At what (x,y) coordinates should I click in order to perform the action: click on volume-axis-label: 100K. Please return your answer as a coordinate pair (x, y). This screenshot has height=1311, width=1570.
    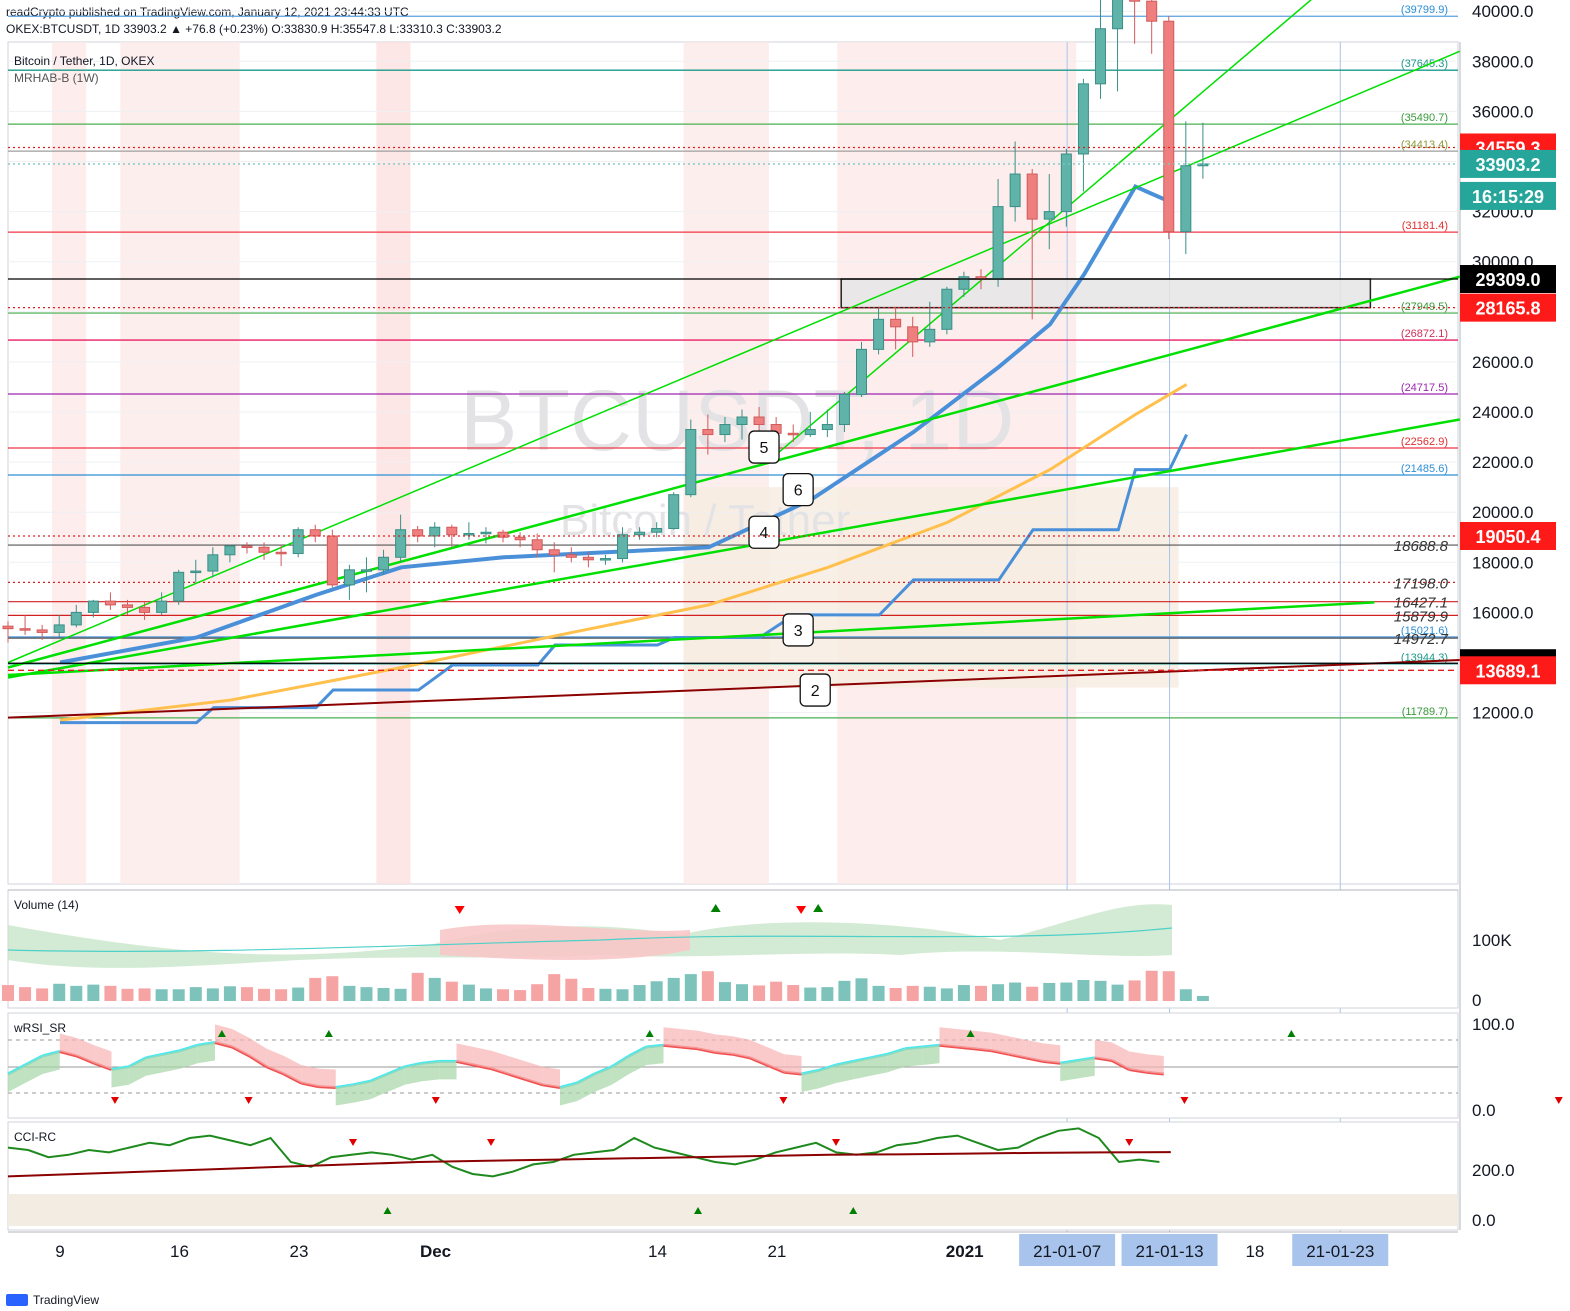
    Looking at the image, I should click on (1492, 940).